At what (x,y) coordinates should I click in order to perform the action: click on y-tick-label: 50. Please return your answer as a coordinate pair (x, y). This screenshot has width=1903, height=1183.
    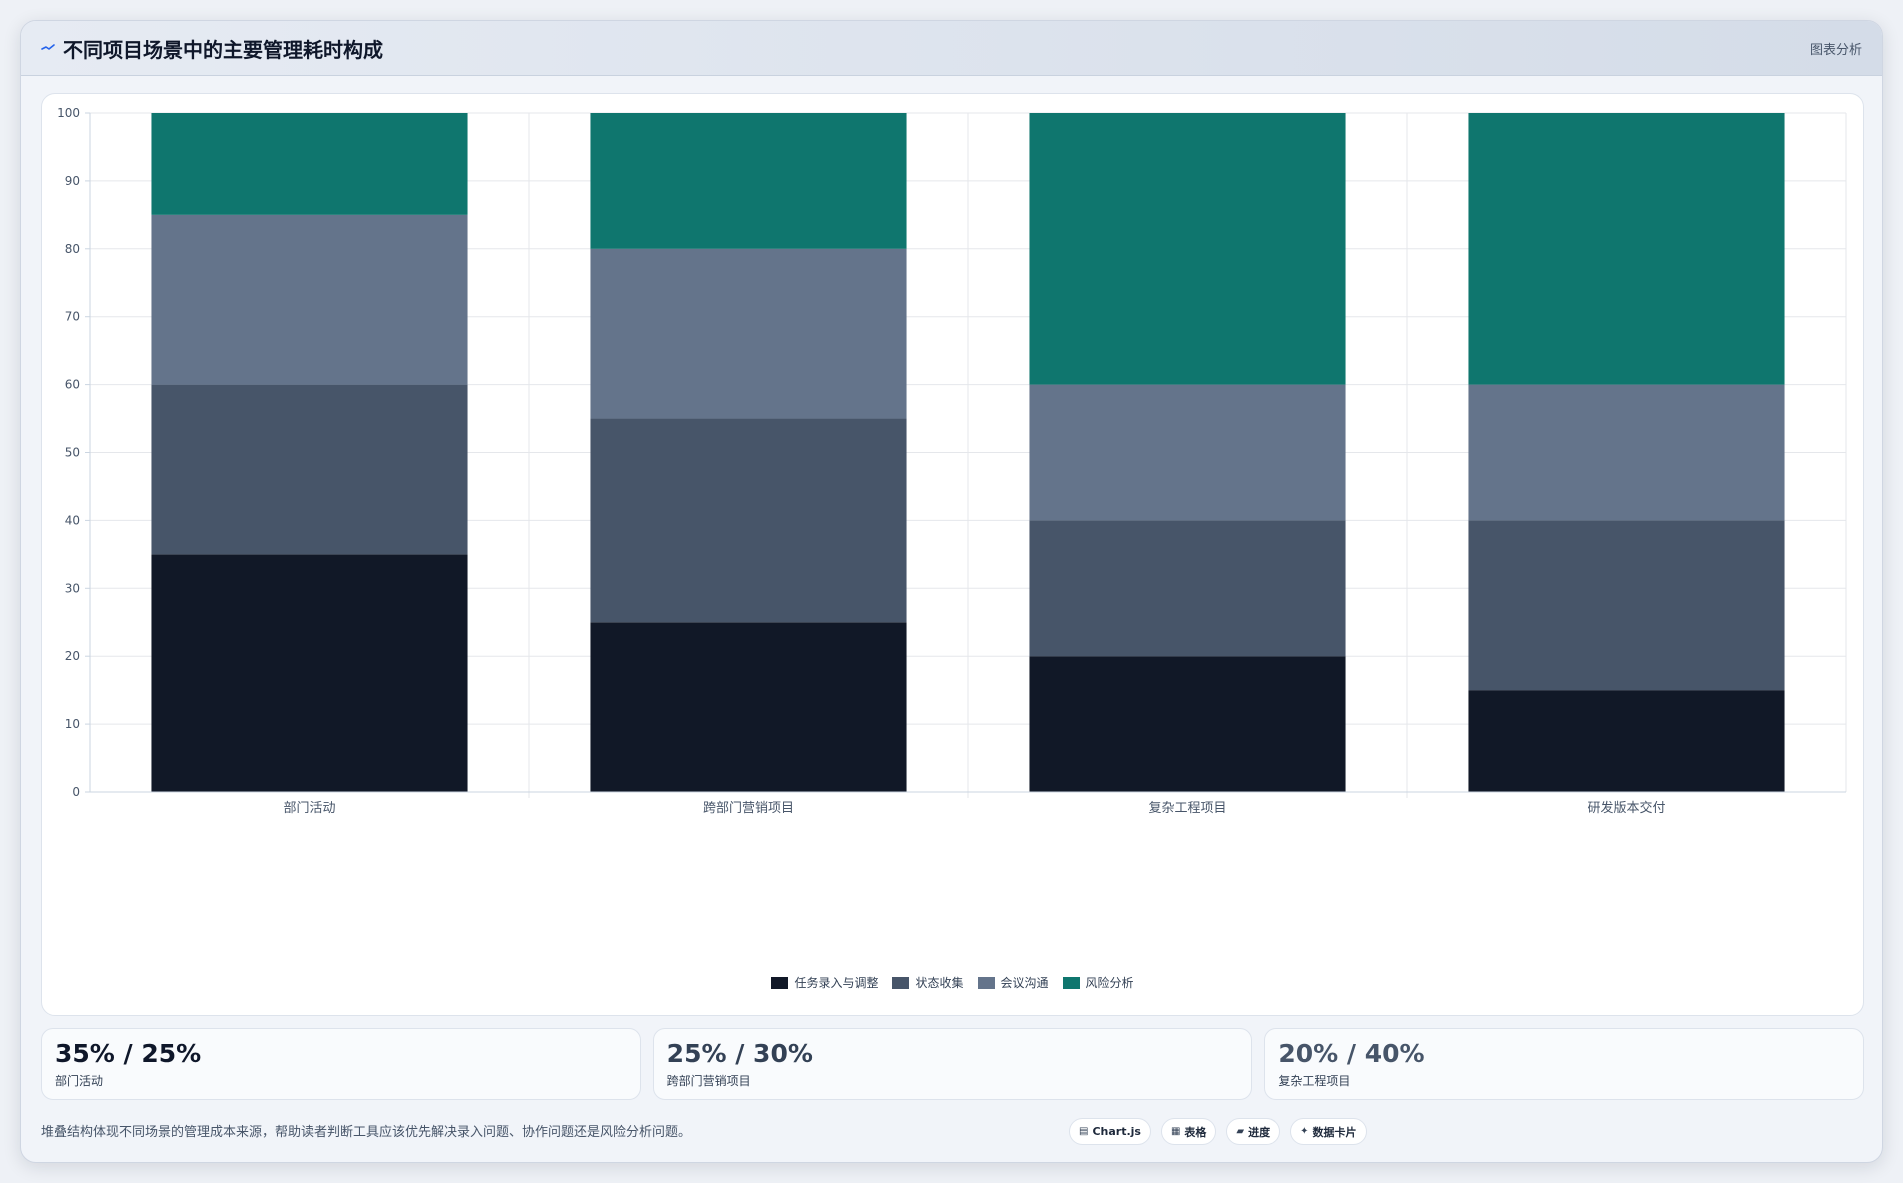
    Looking at the image, I should click on (72, 453).